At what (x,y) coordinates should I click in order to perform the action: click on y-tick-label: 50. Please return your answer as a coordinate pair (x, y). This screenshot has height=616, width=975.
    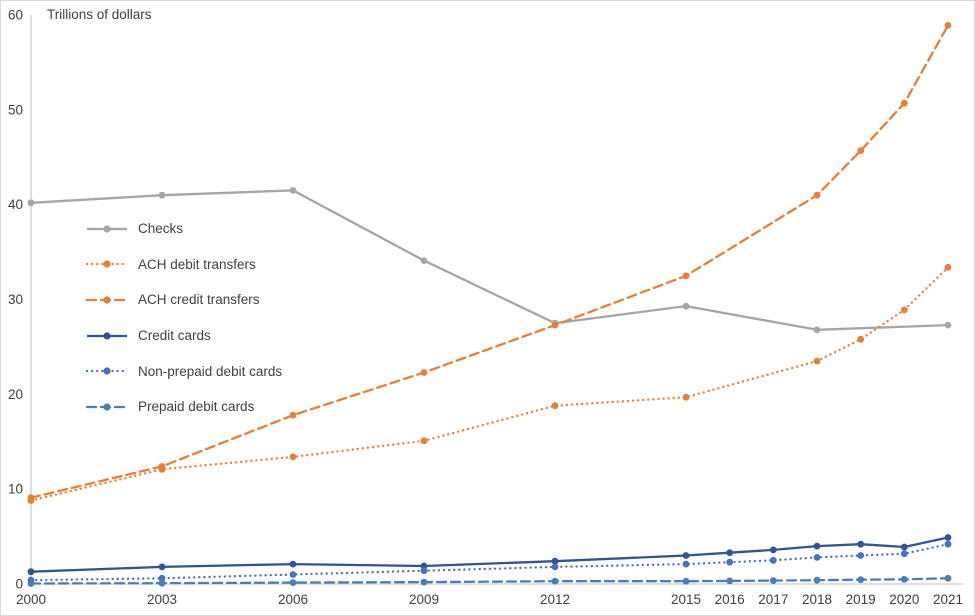
    Looking at the image, I should click on (15, 109).